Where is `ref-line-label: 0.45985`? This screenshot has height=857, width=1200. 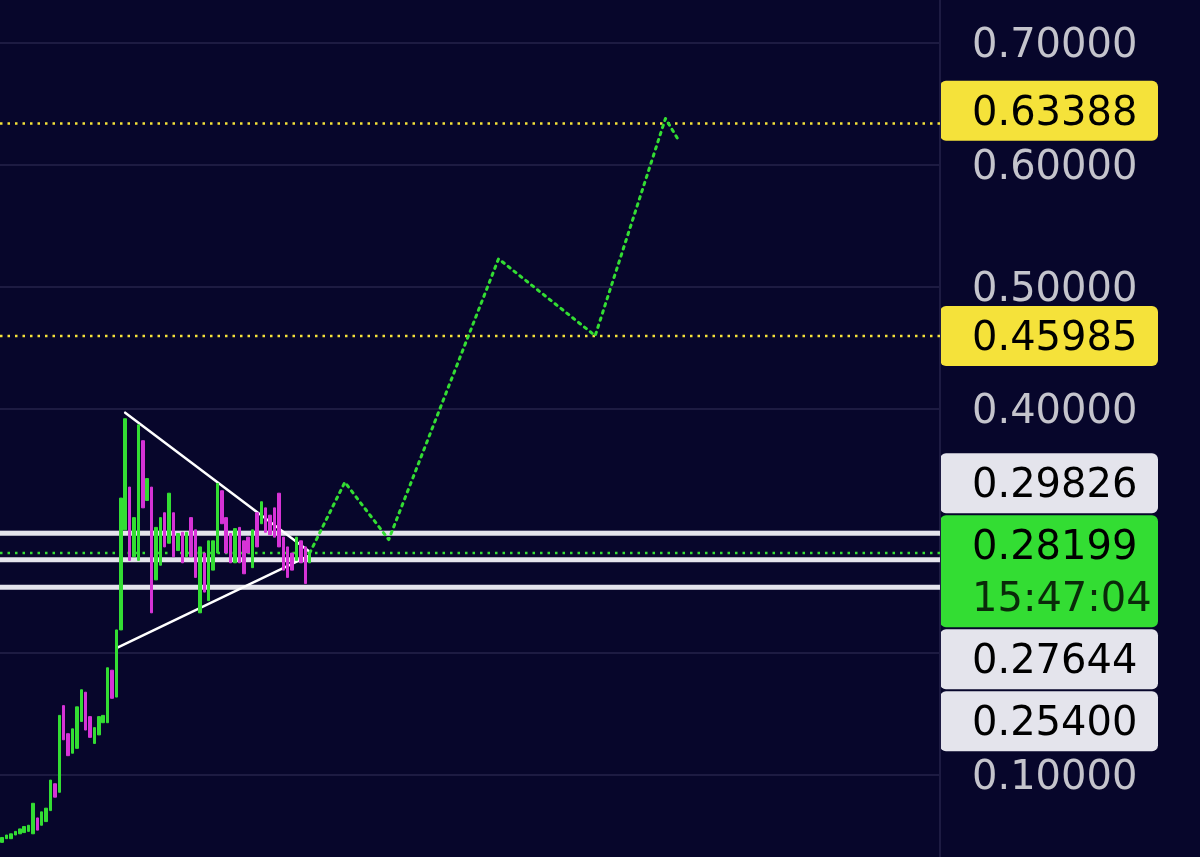
ref-line-label: 0.45985 is located at coordinates (1055, 335).